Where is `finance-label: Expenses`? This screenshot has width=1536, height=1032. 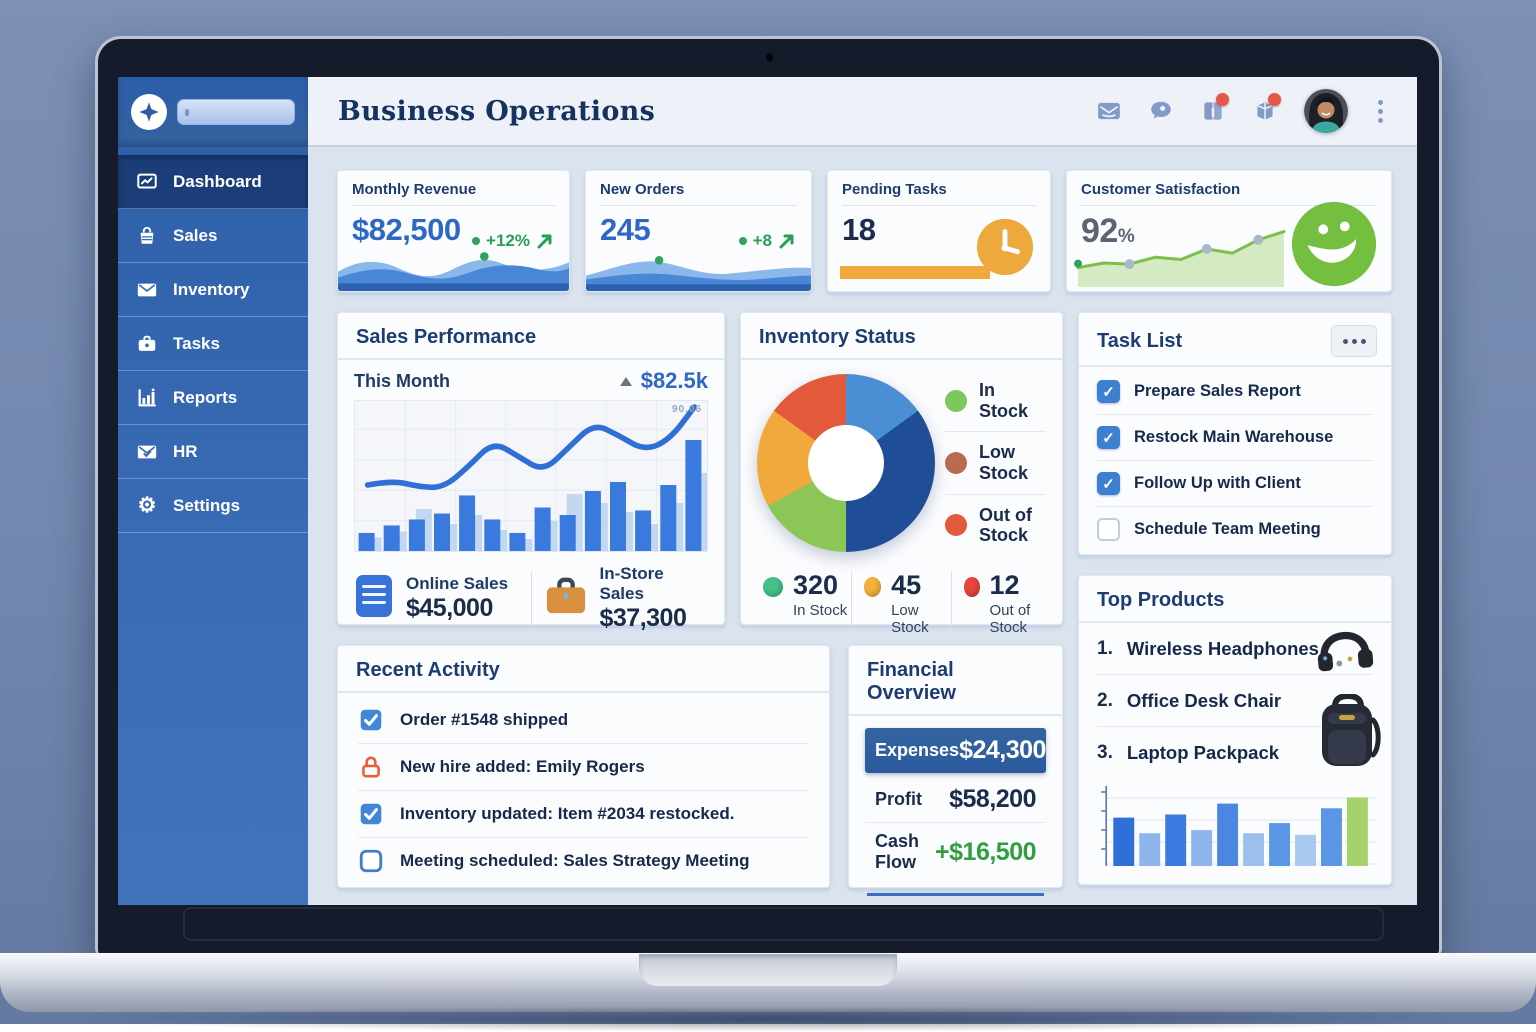
finance-label: Expenses is located at coordinates (917, 750).